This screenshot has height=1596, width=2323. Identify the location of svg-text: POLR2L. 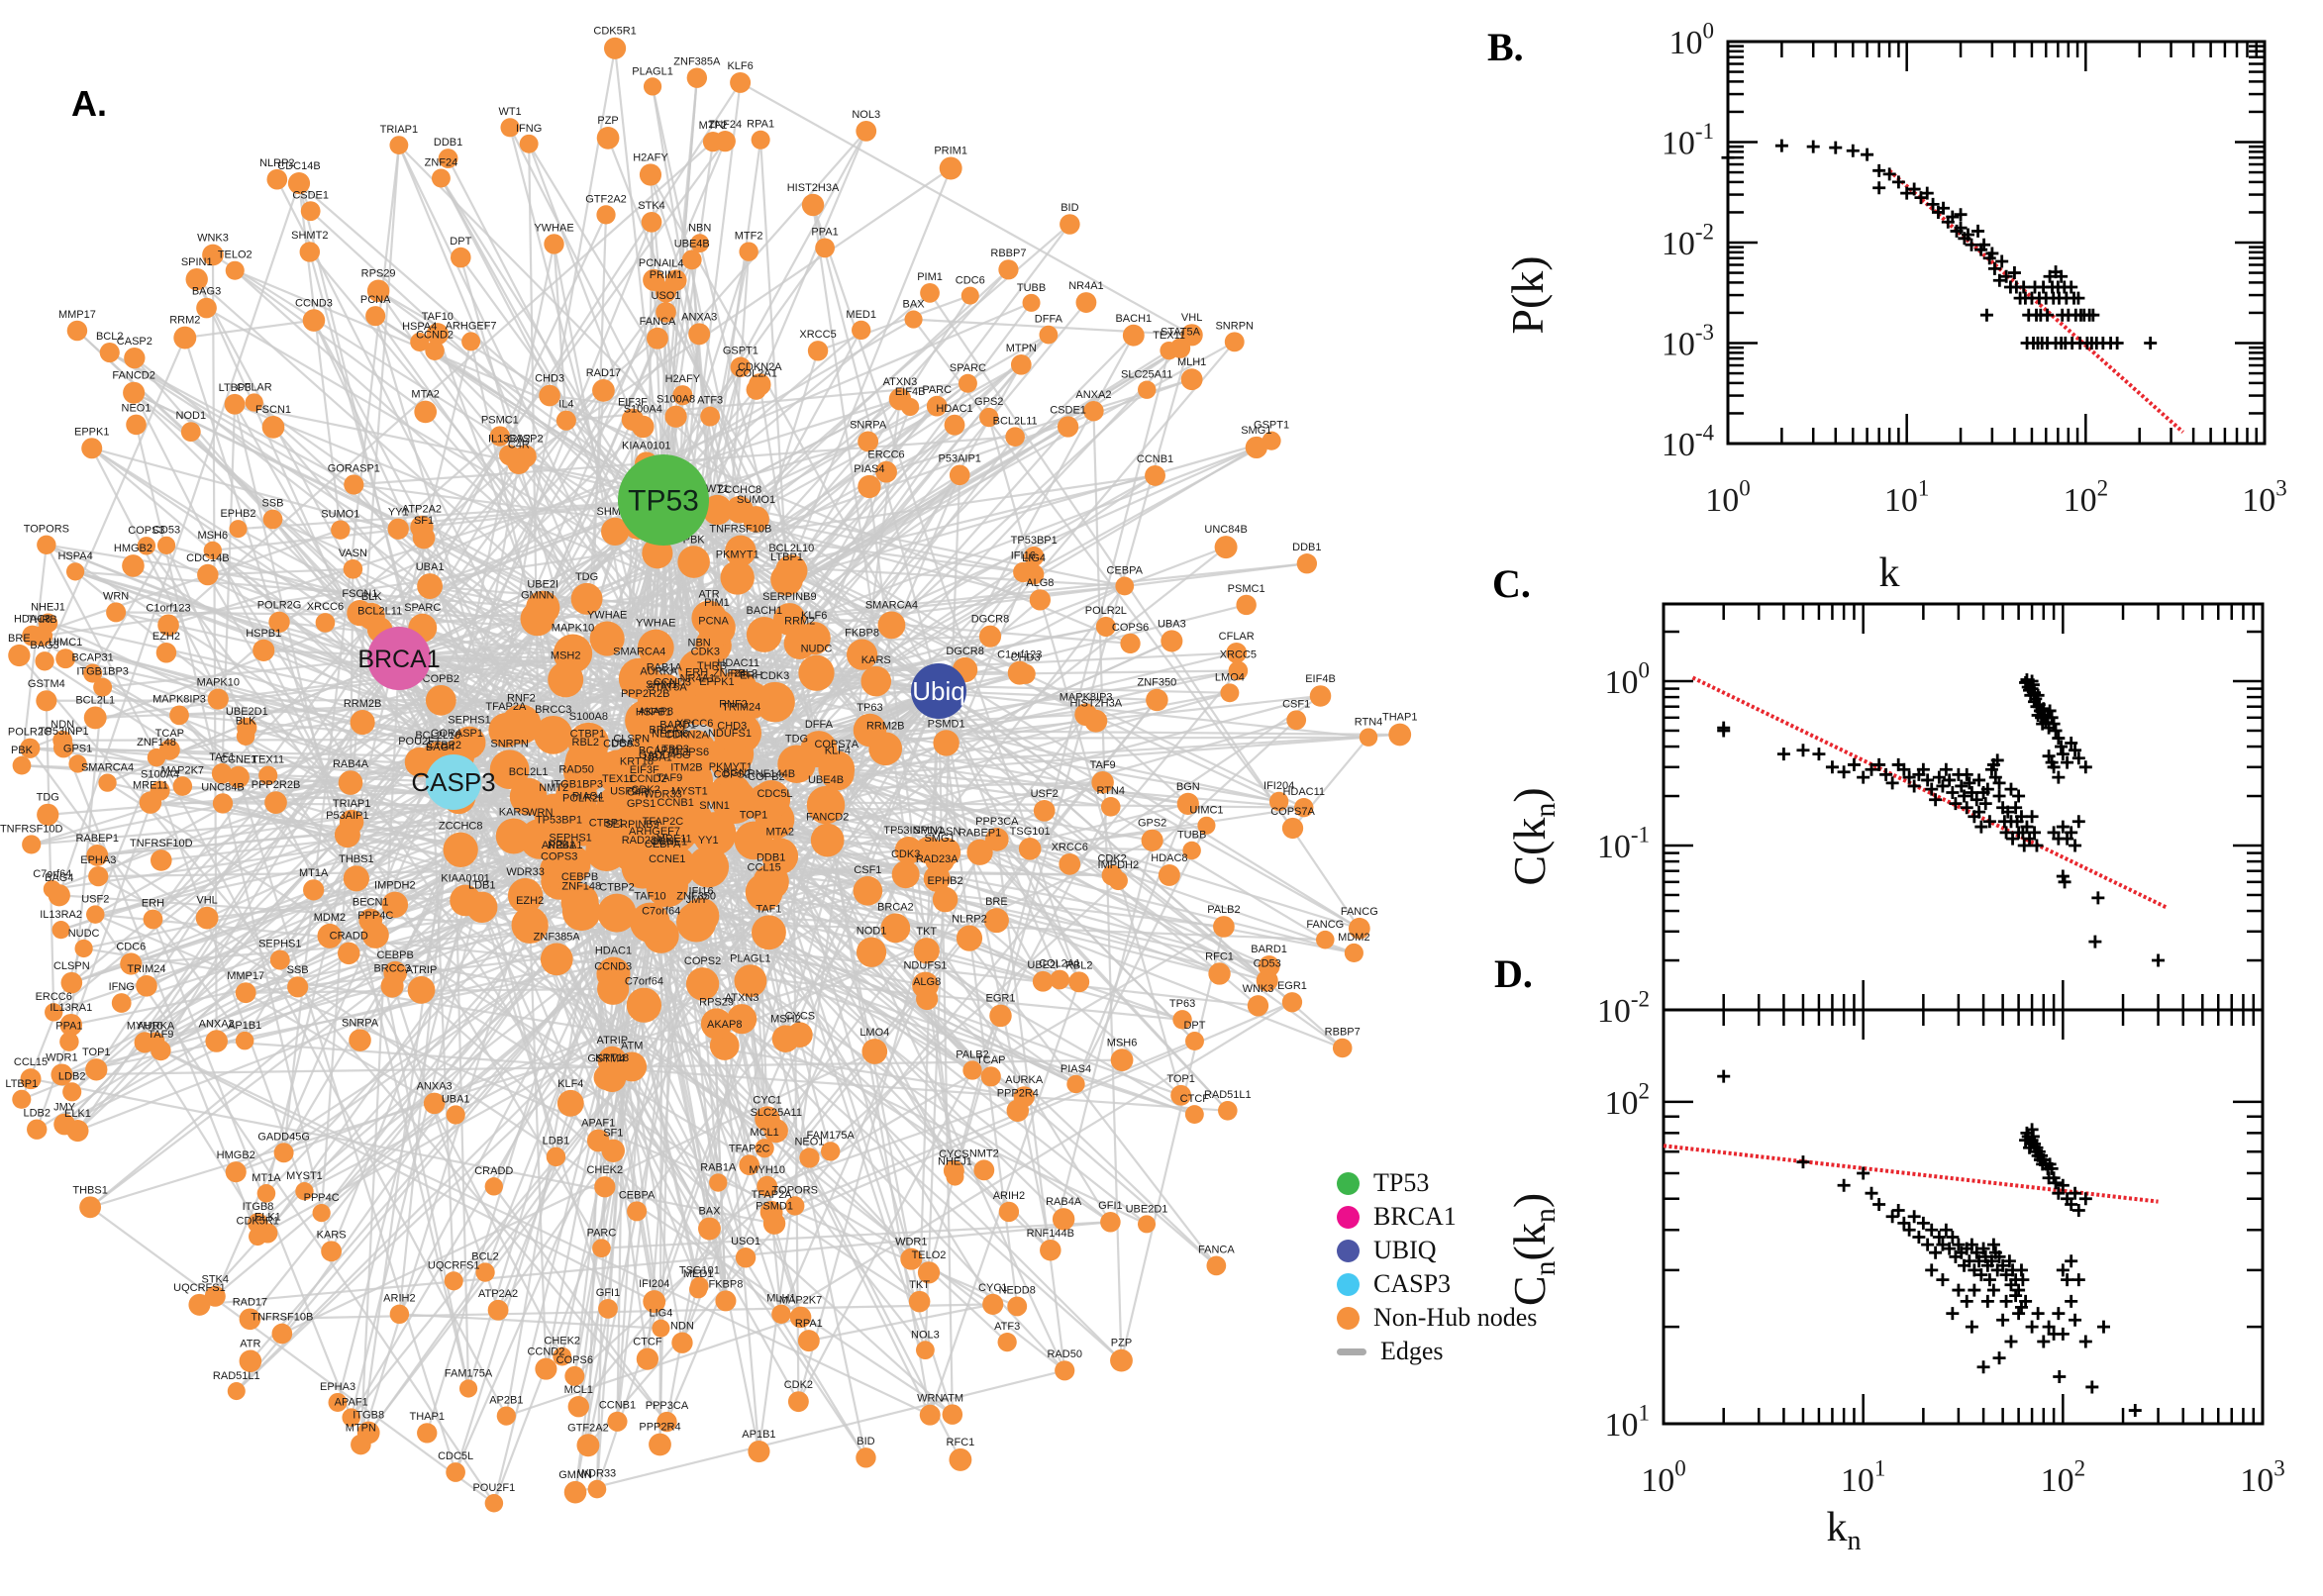
(583, 799).